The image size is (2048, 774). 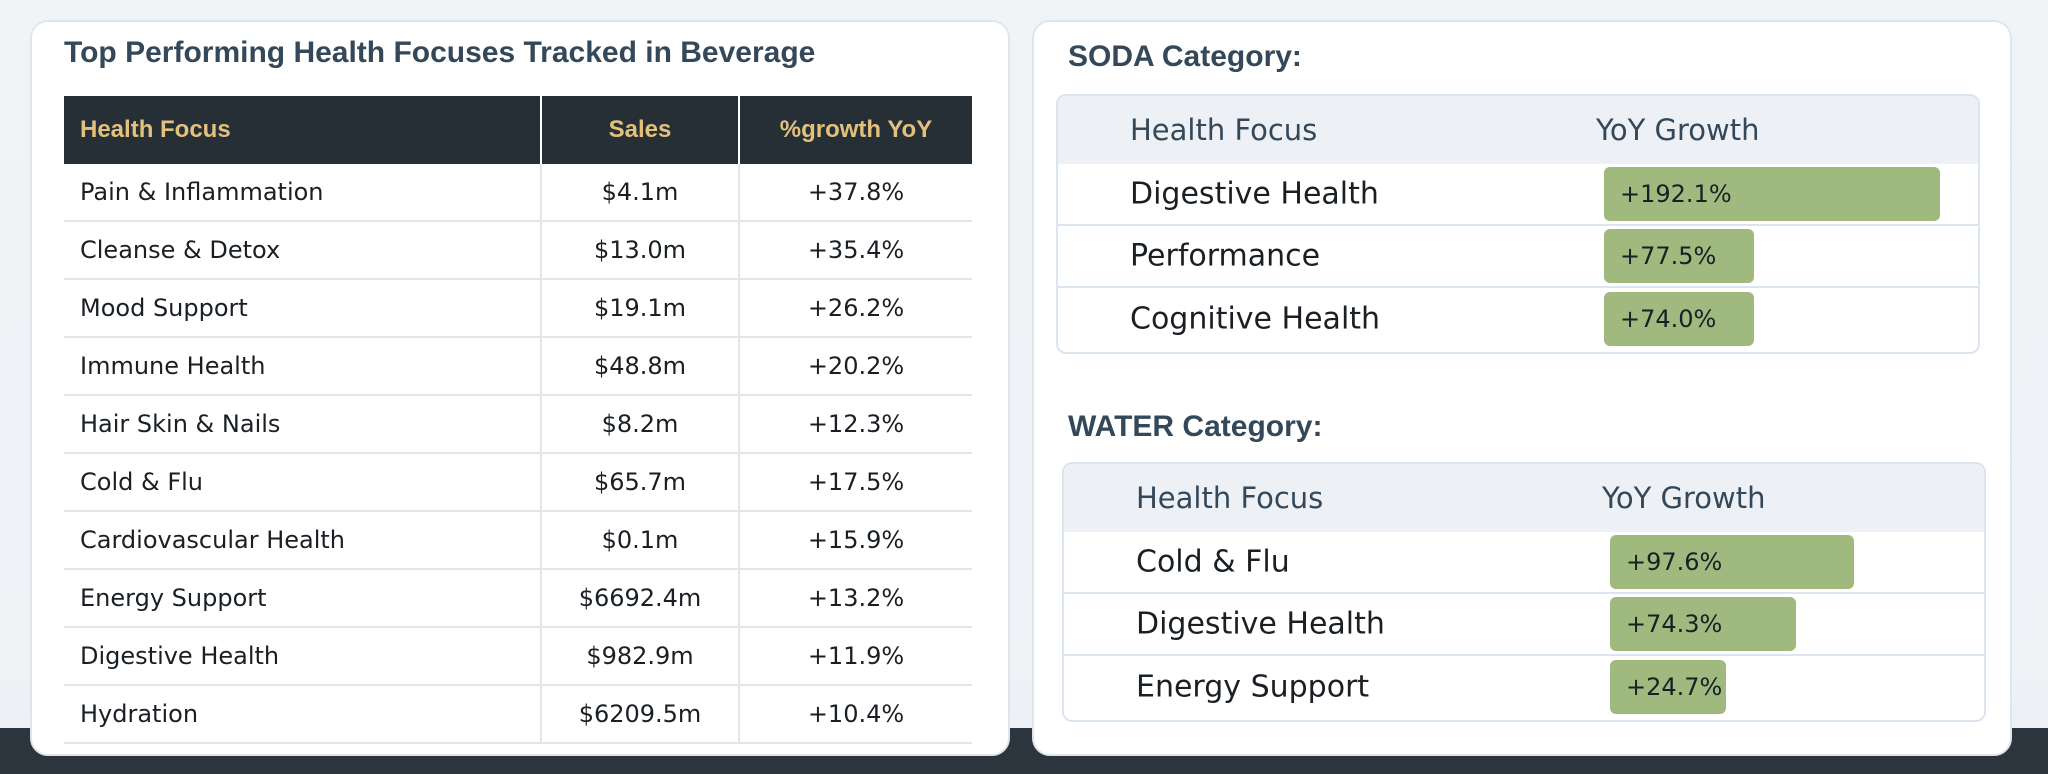 I want to click on table-row: Pain & Inflammation $4.1m +37.8%, so click(x=518, y=193).